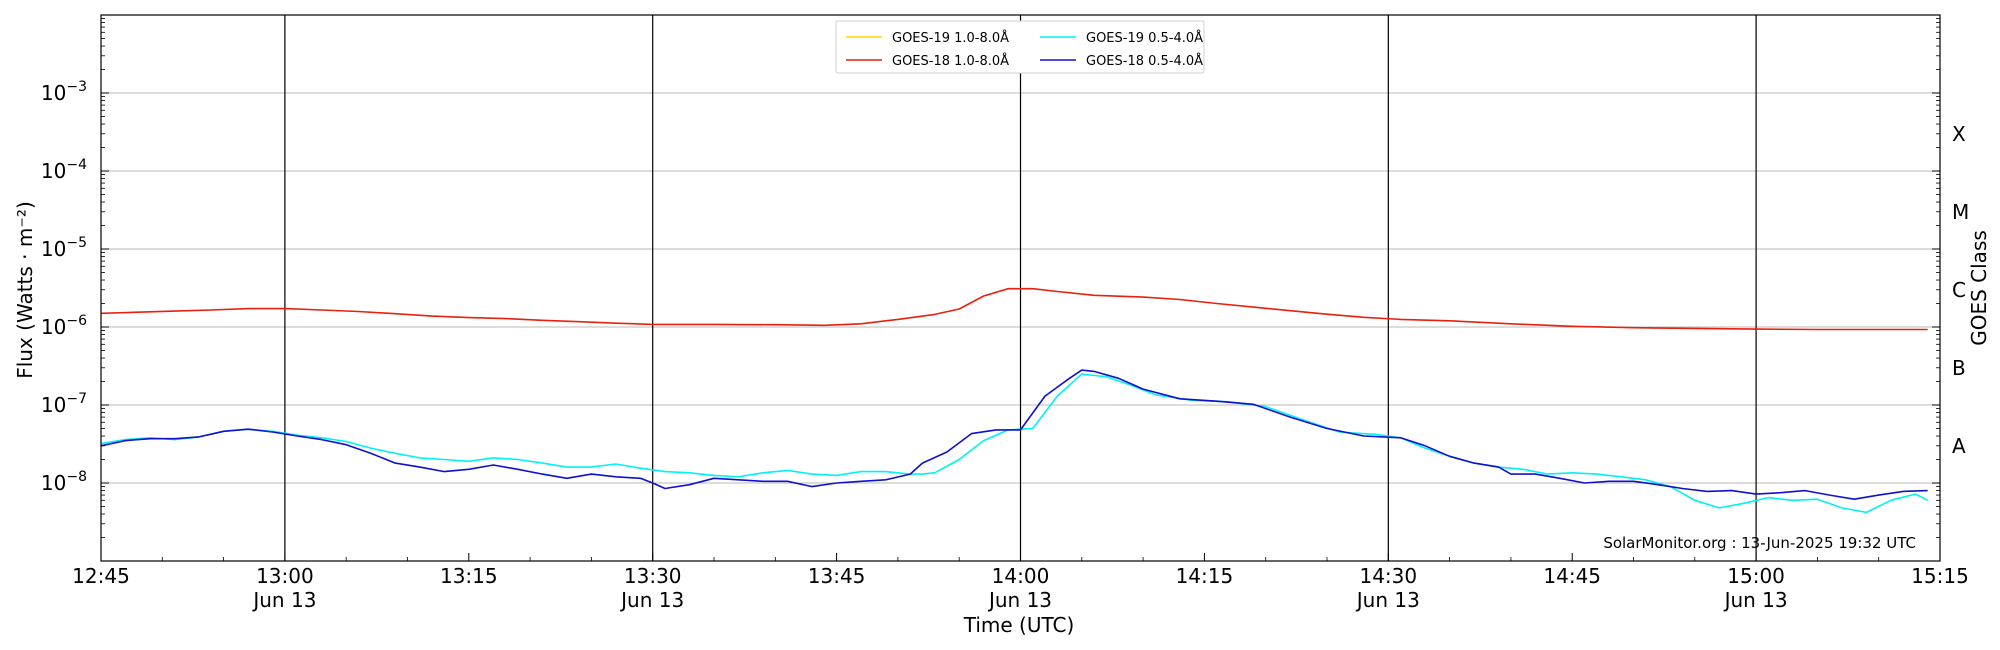 This screenshot has width=2000, height=650. I want to click on y-tick-label: 10⁻⁴, so click(64, 170).